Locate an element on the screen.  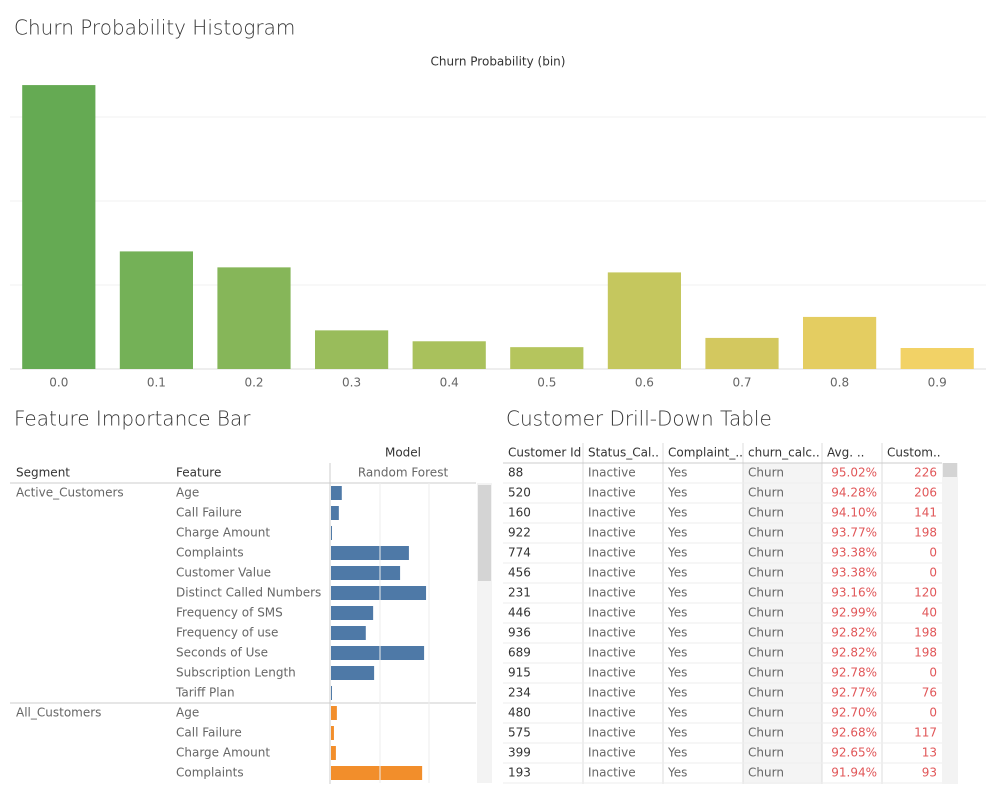
table-cell: 92.70% is located at coordinates (854, 713).